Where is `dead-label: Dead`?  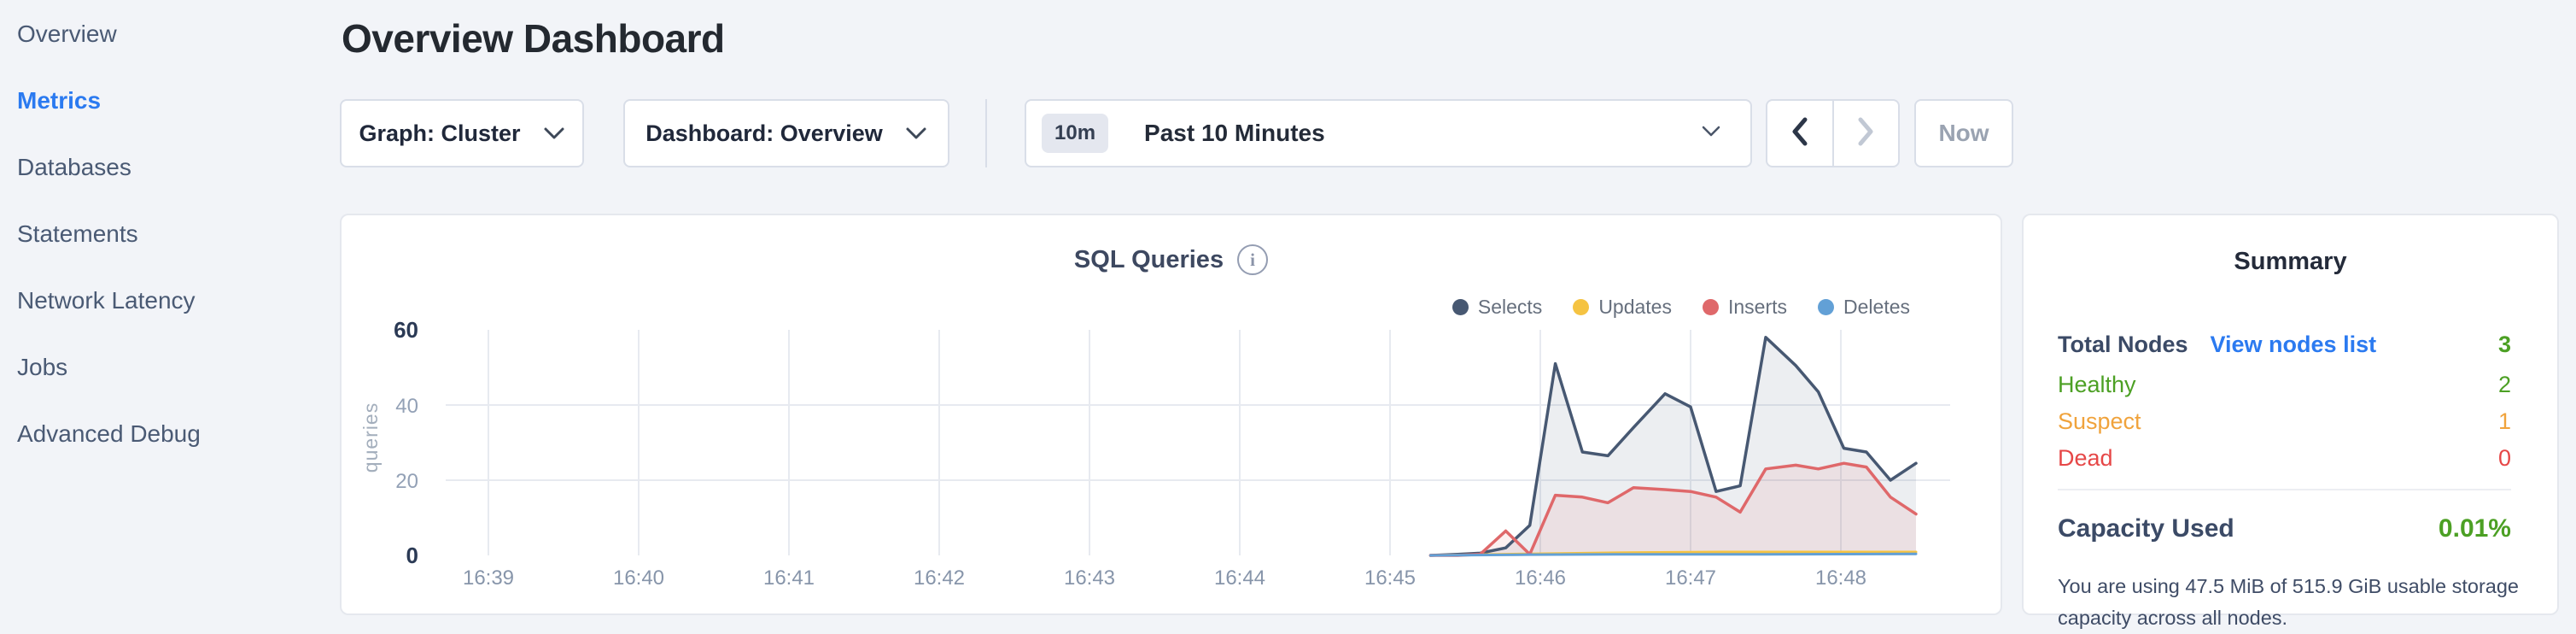 dead-label: Dead is located at coordinates (2085, 457).